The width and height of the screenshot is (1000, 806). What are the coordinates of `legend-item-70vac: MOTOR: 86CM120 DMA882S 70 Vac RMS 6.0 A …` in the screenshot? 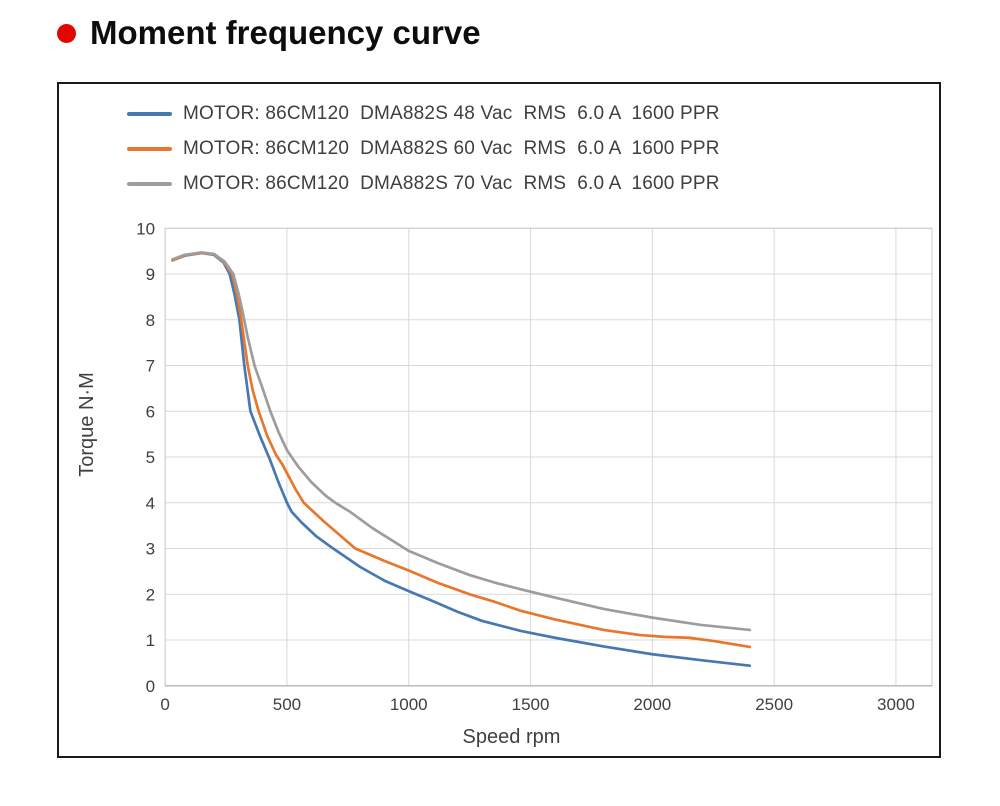 It's located at (423, 184).